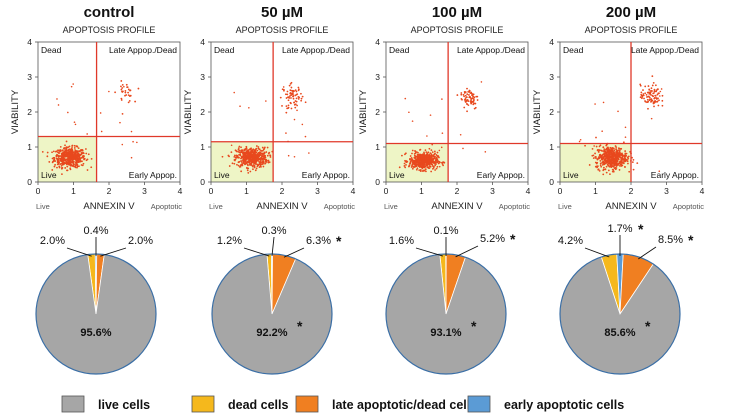  What do you see at coordinates (491, 50) in the screenshot?
I see `quadrant-label-late: Late Appop./Dead` at bounding box center [491, 50].